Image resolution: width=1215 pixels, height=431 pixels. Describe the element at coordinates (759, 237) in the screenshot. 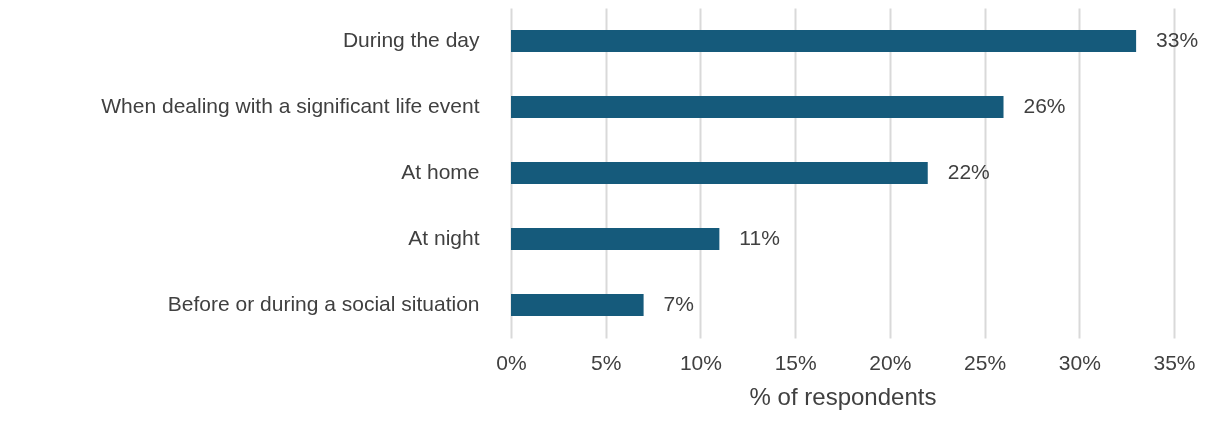

I see `data-label: 11%` at that location.